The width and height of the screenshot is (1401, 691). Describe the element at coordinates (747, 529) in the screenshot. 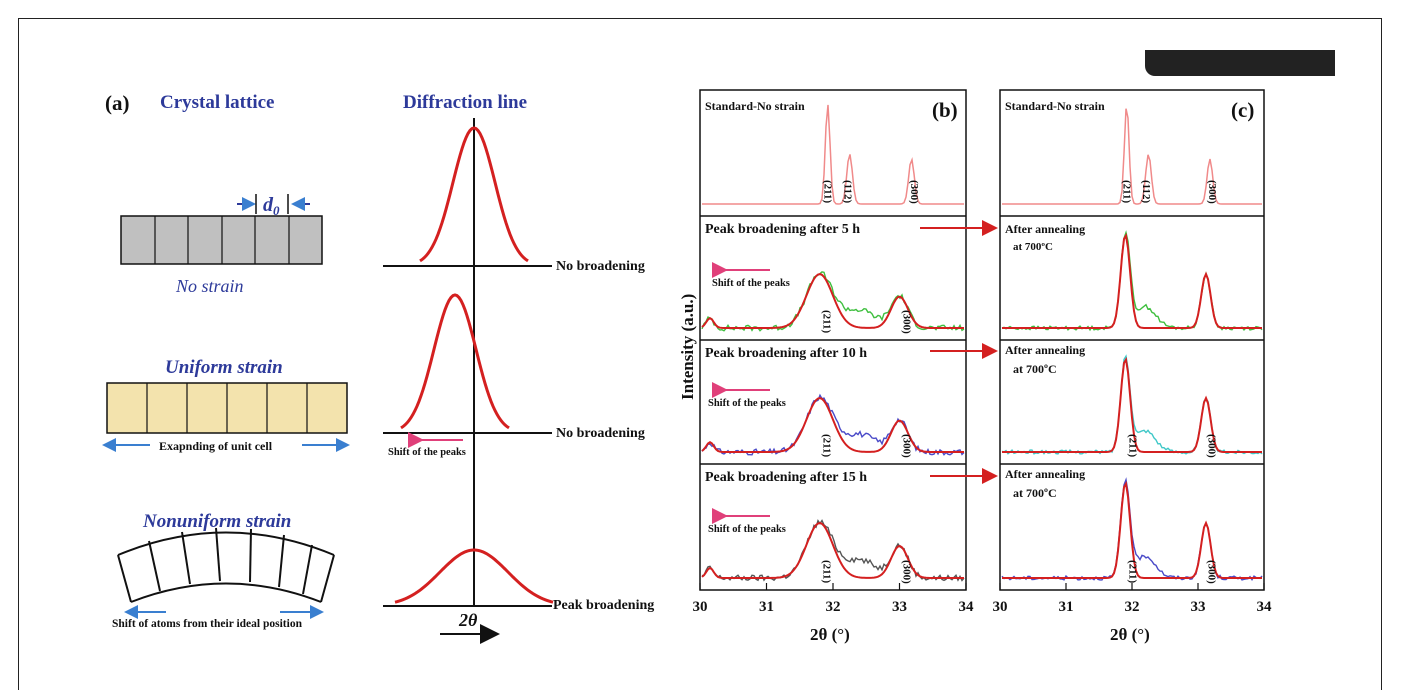

I see `shift-peaks-note-b4: Shift of the peaks` at that location.